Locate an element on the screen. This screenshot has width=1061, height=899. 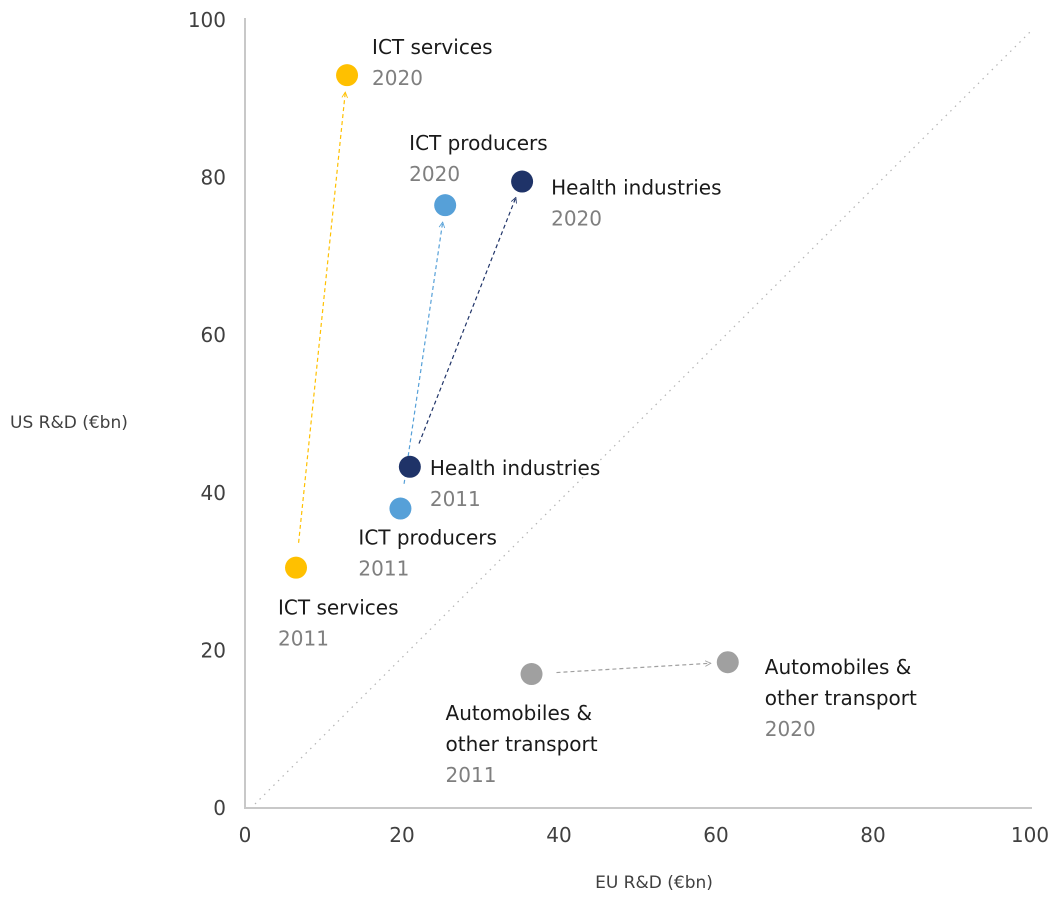
label-ict-services-2020: ICT services 2020 is located at coordinates (432, 62).